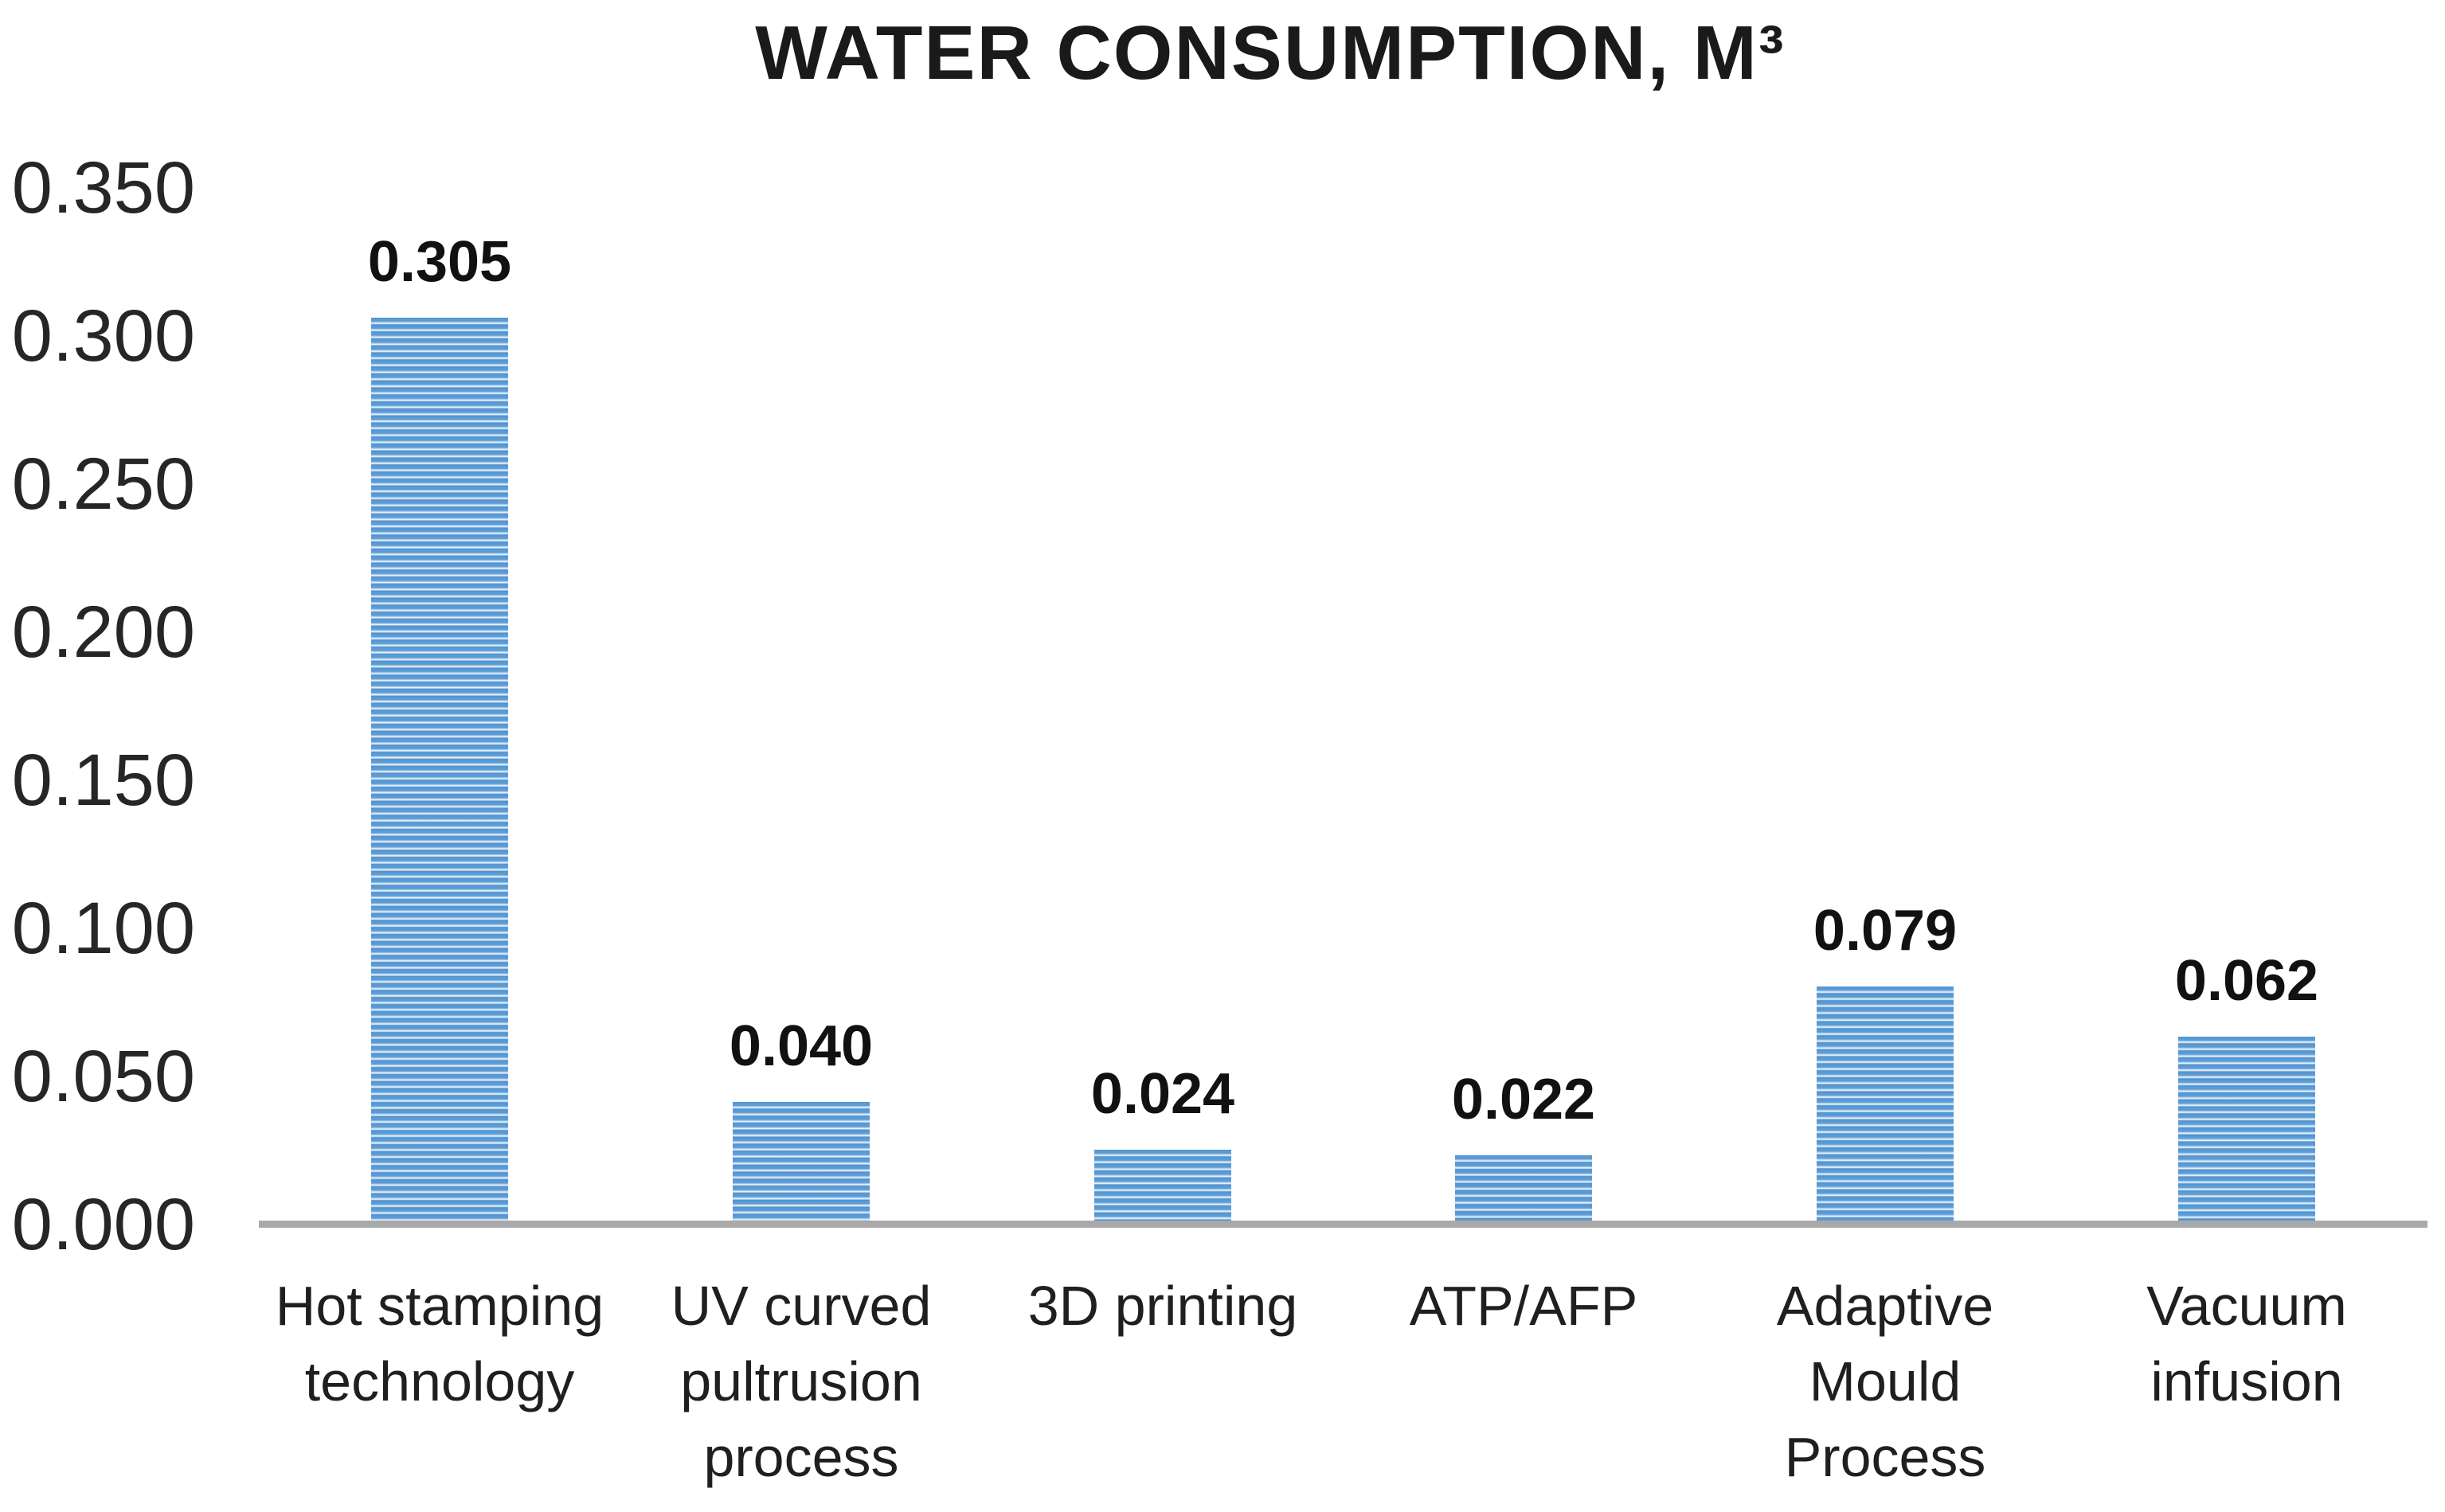 This screenshot has height=1512, width=2445. What do you see at coordinates (1343, 1224) in the screenshot?
I see `x-axis-line` at bounding box center [1343, 1224].